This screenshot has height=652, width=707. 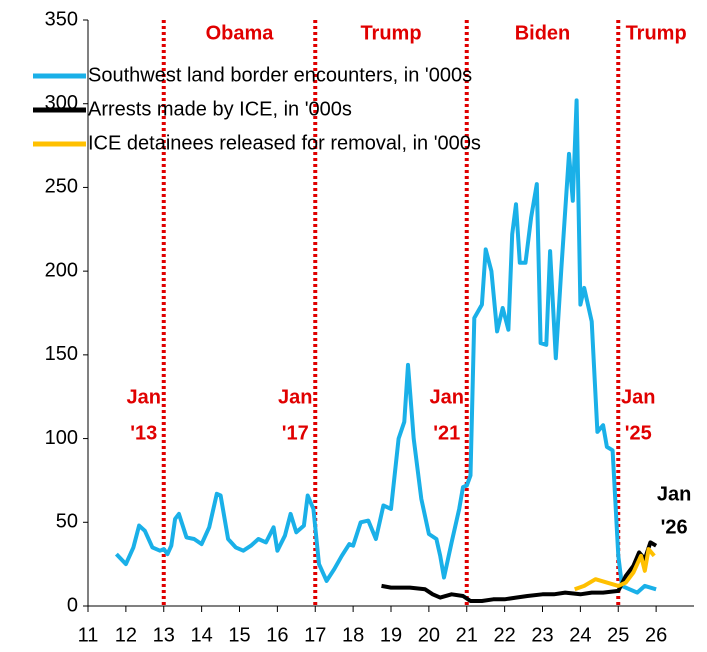 I want to click on y-tick-label: 250, so click(x=61, y=187).